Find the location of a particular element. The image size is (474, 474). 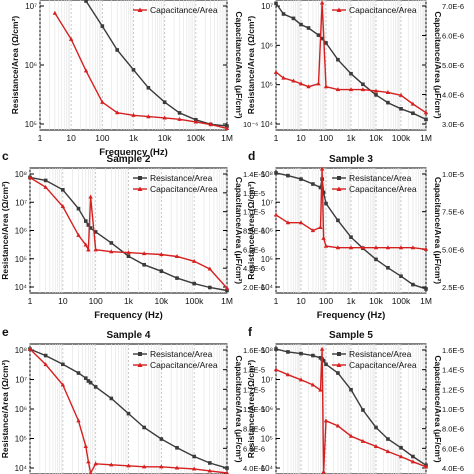

y-right-tick-label: 7.5E-6 is located at coordinates (453, 212).